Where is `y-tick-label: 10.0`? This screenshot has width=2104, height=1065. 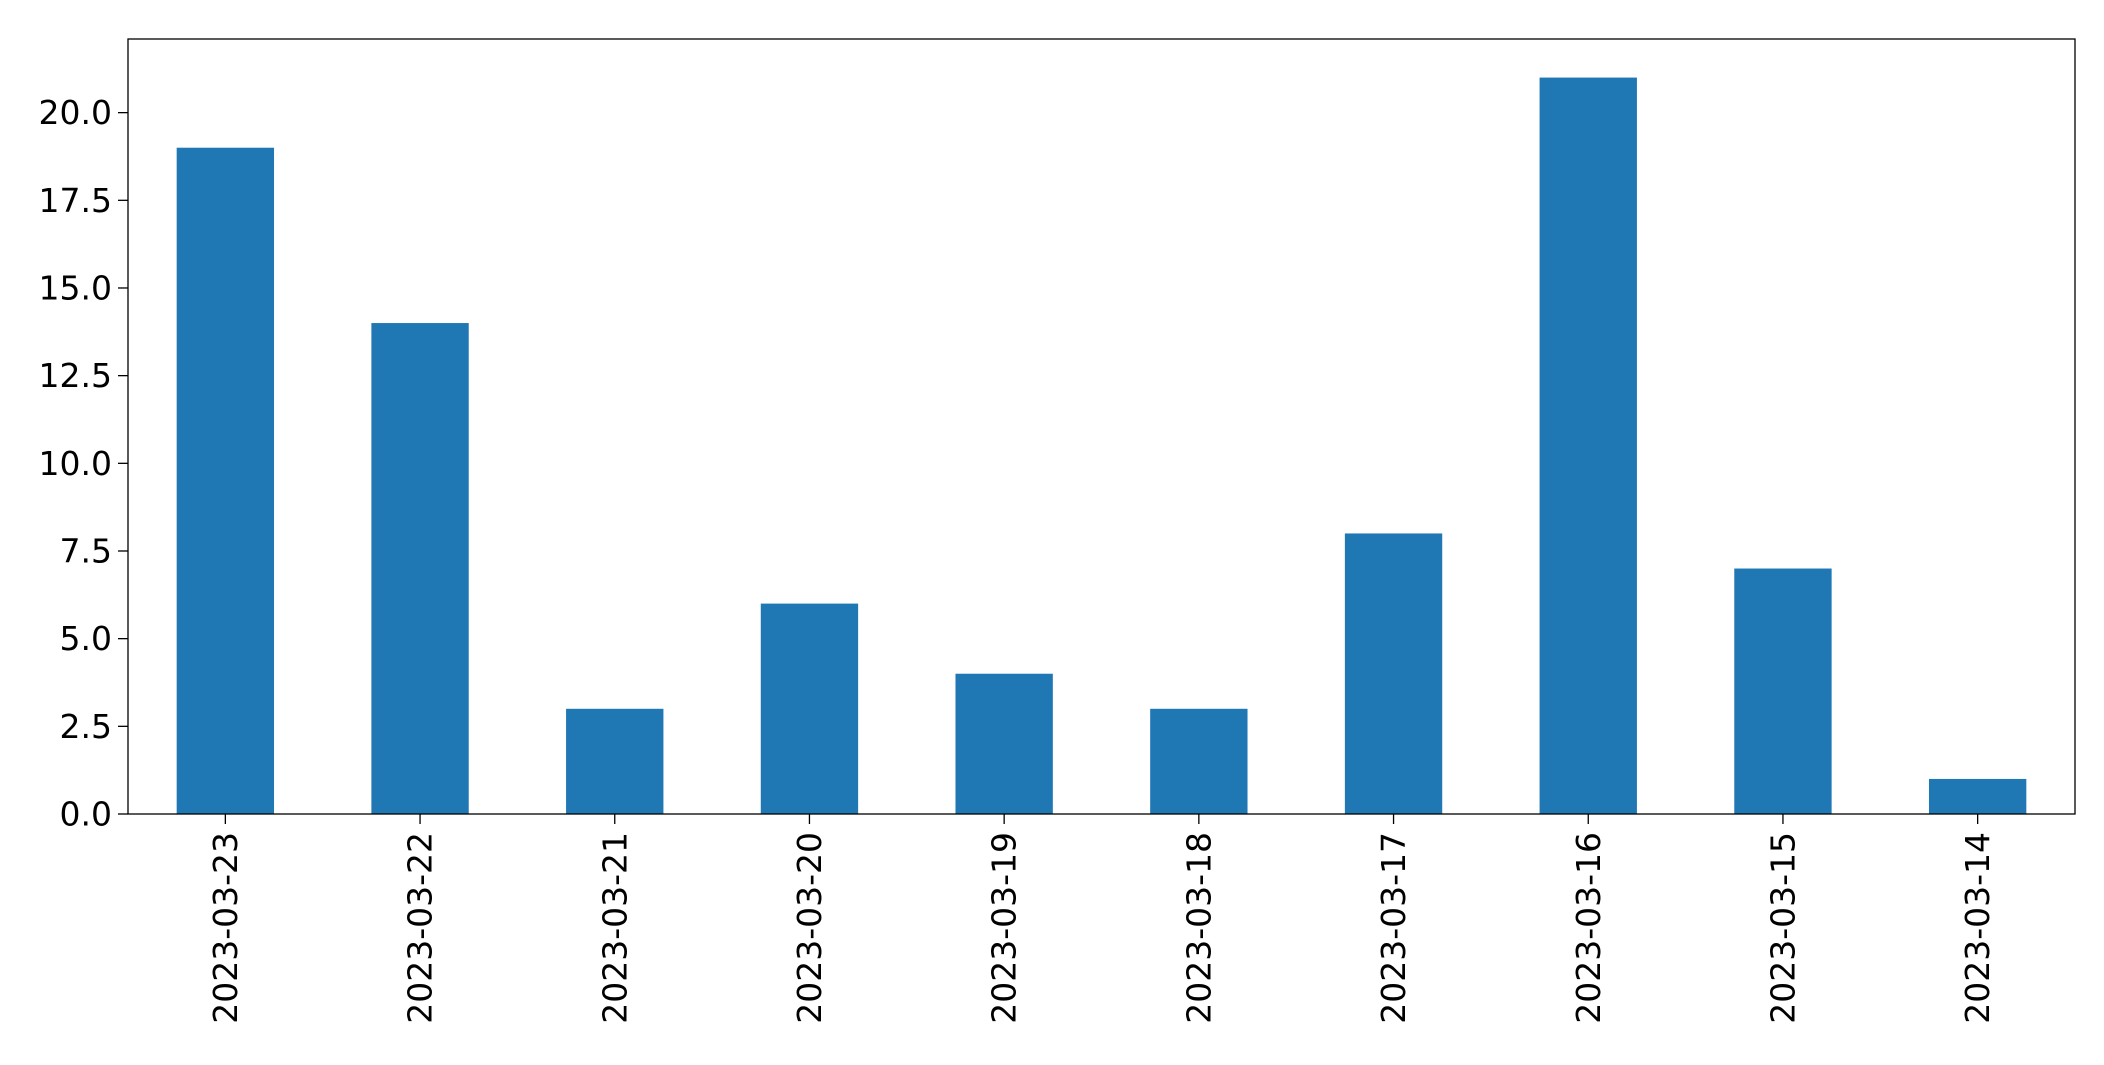
y-tick-label: 10.0 is located at coordinates (75, 463).